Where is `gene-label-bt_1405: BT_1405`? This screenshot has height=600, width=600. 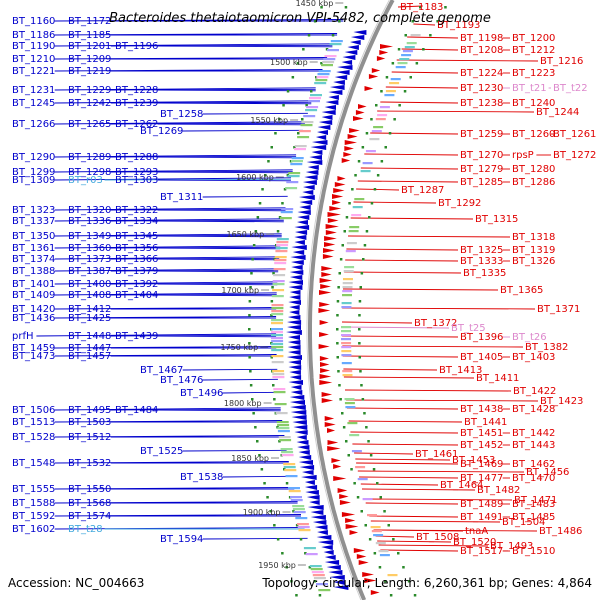 gene-label-bt_1405: BT_1405 is located at coordinates (481, 357).